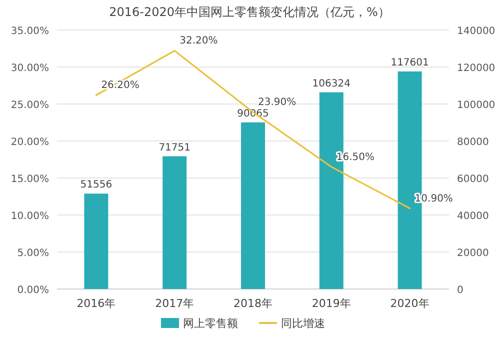 The height and width of the screenshot is (339, 499). What do you see at coordinates (29, 105) in the screenshot?
I see `y-tick-label: 25.00%` at bounding box center [29, 105].